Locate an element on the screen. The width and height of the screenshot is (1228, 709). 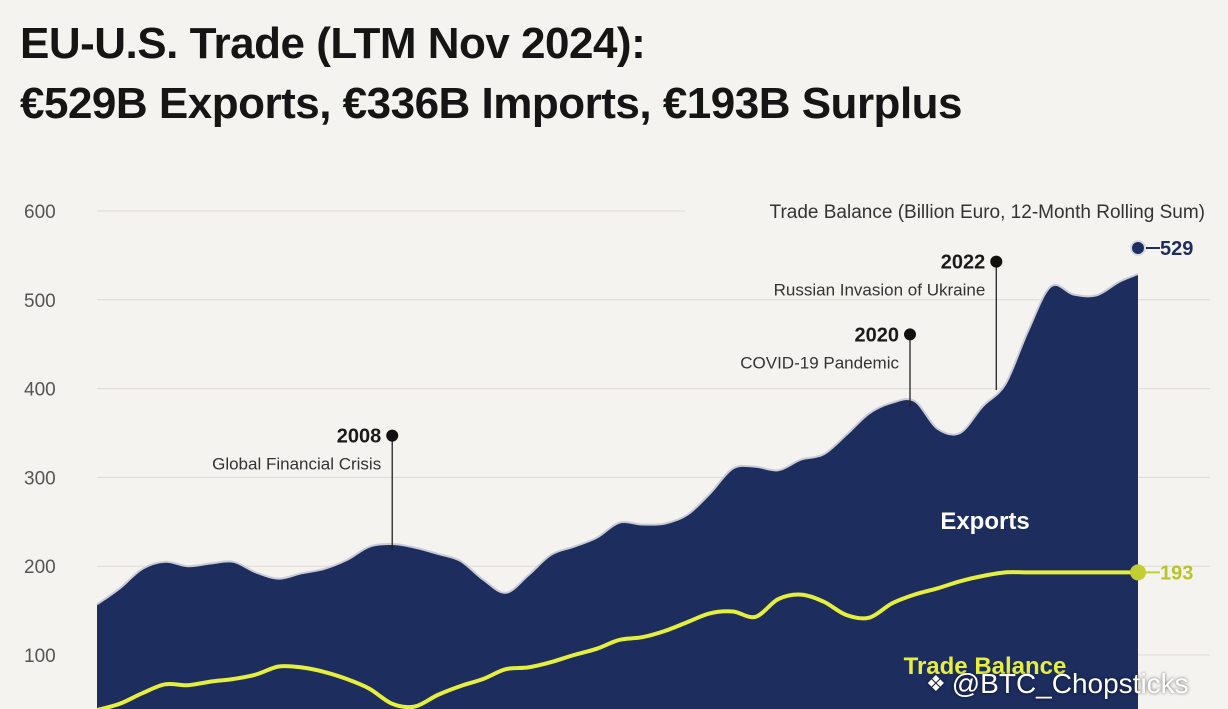
annotation-text-2008: Global Financial Crisis is located at coordinates (296, 464).